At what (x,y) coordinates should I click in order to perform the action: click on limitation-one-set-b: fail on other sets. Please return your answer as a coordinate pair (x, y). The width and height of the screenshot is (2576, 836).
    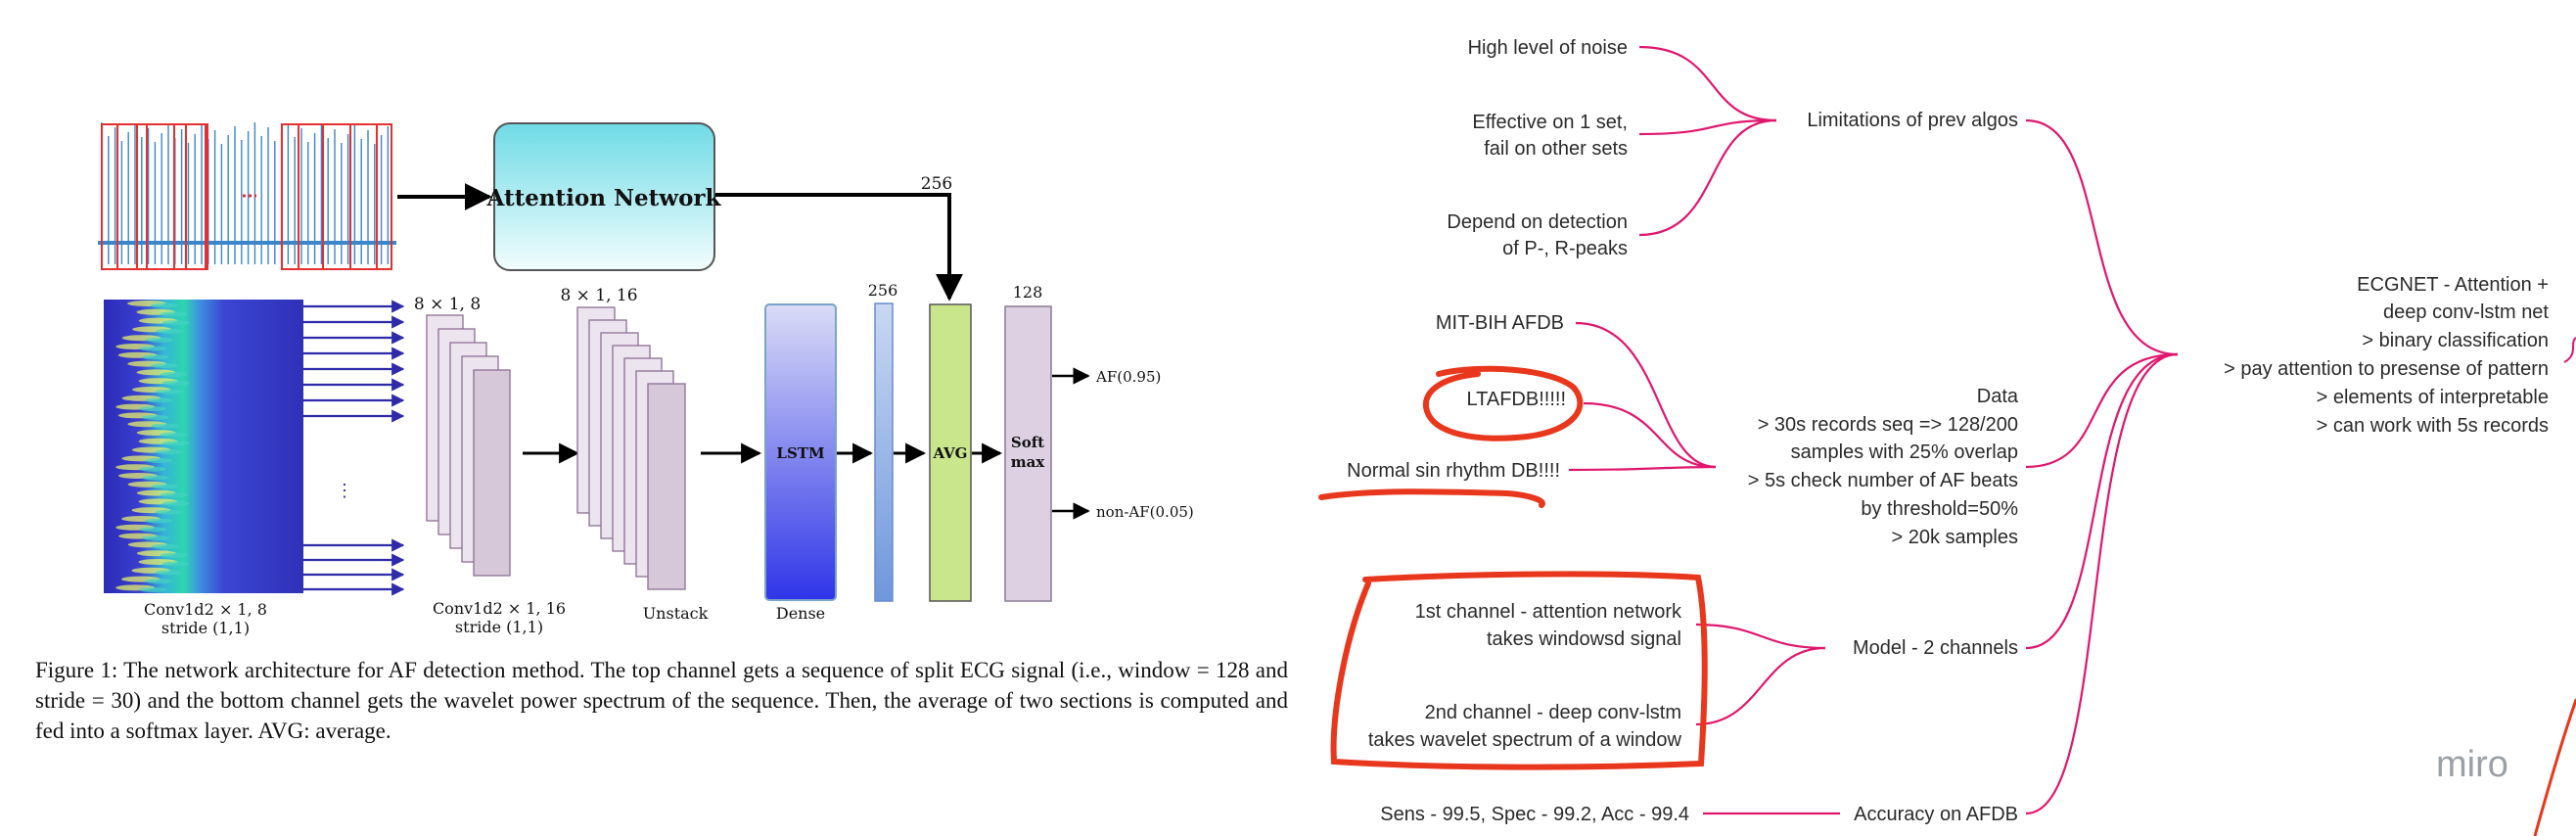
    Looking at the image, I should click on (1556, 149).